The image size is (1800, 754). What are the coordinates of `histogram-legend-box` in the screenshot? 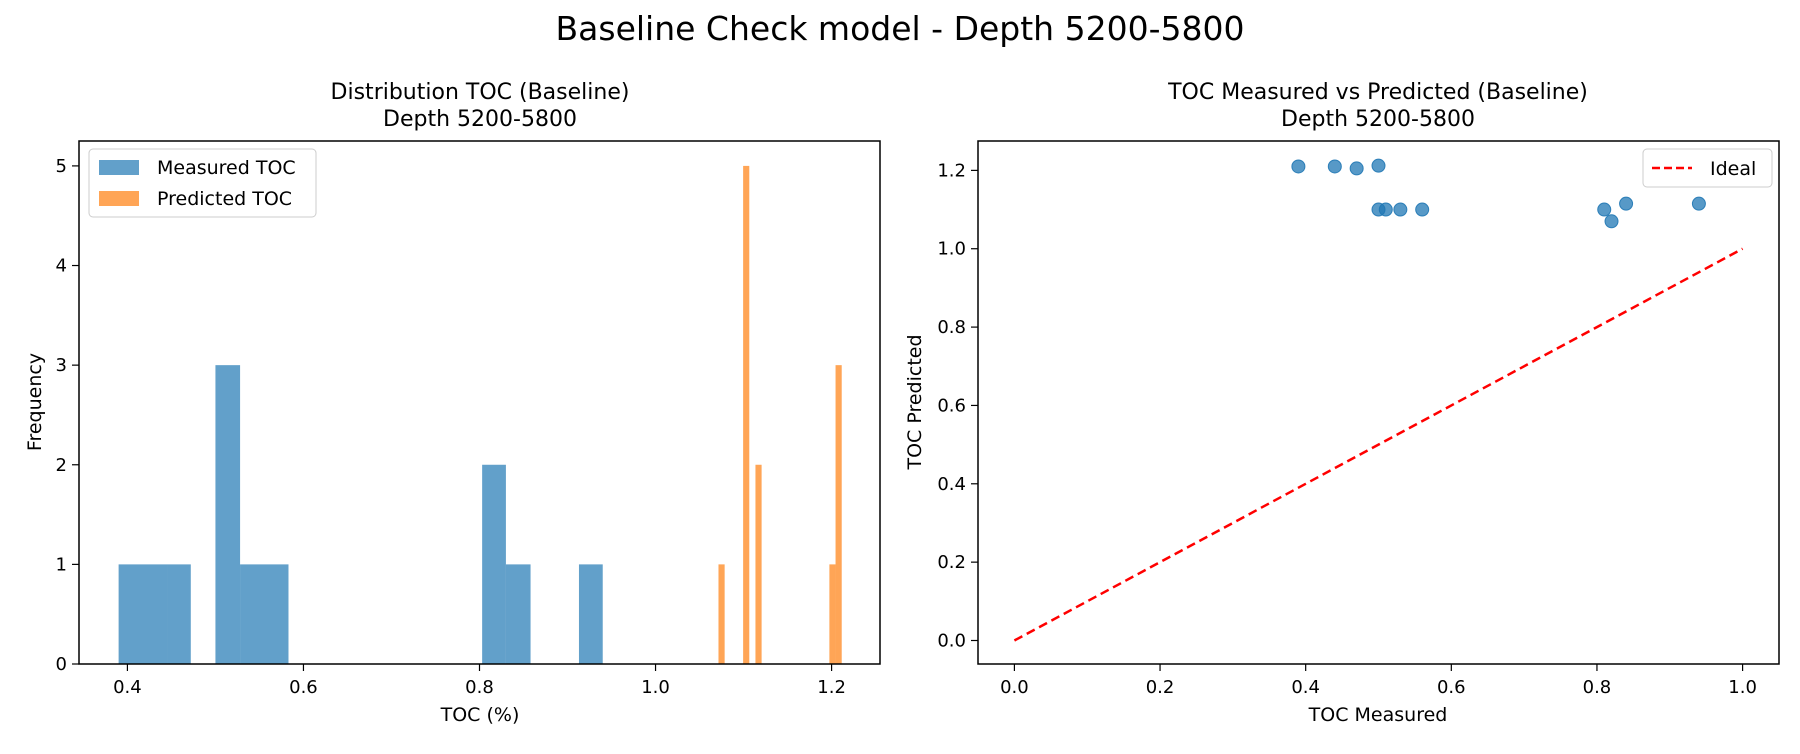 It's located at (202, 183).